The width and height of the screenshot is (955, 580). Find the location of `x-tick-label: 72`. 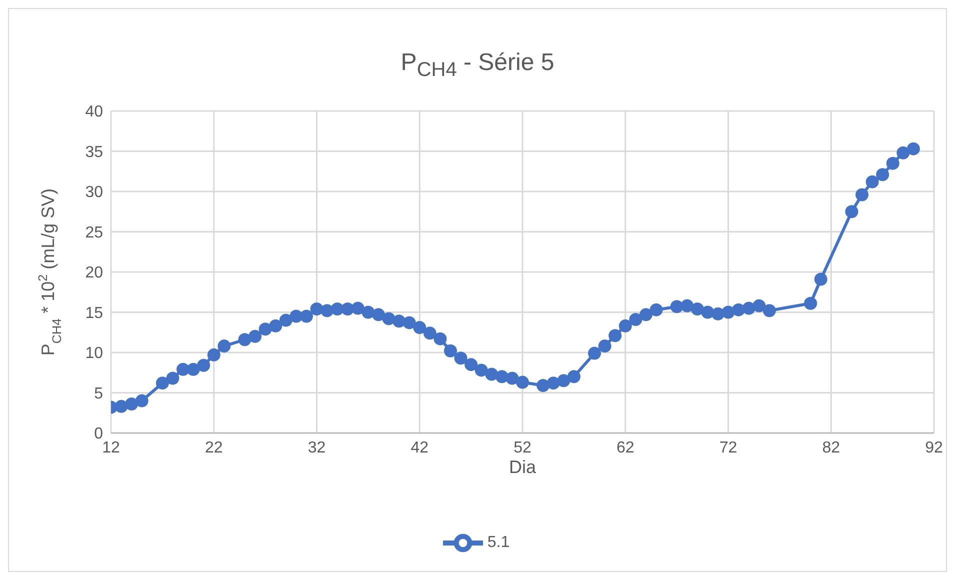

x-tick-label: 72 is located at coordinates (728, 447).